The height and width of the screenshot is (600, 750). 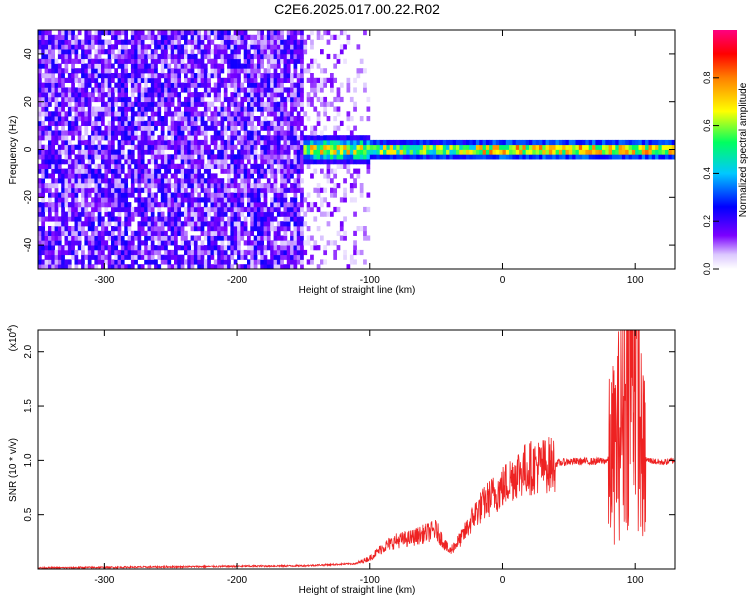 What do you see at coordinates (13, 338) in the screenshot?
I see `snr-multiplier: (x104)` at bounding box center [13, 338].